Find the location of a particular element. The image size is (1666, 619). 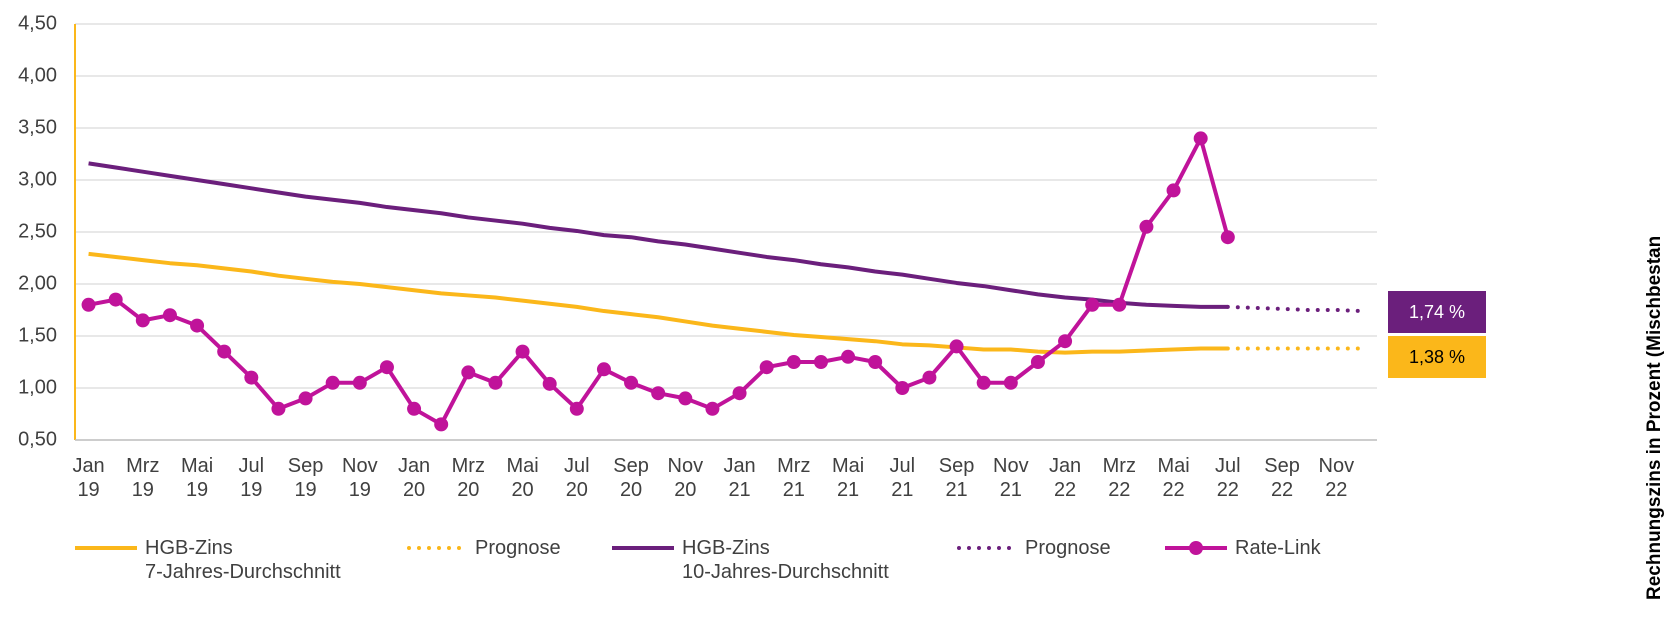

legend-label: Rate-Link is located at coordinates (1278, 548).